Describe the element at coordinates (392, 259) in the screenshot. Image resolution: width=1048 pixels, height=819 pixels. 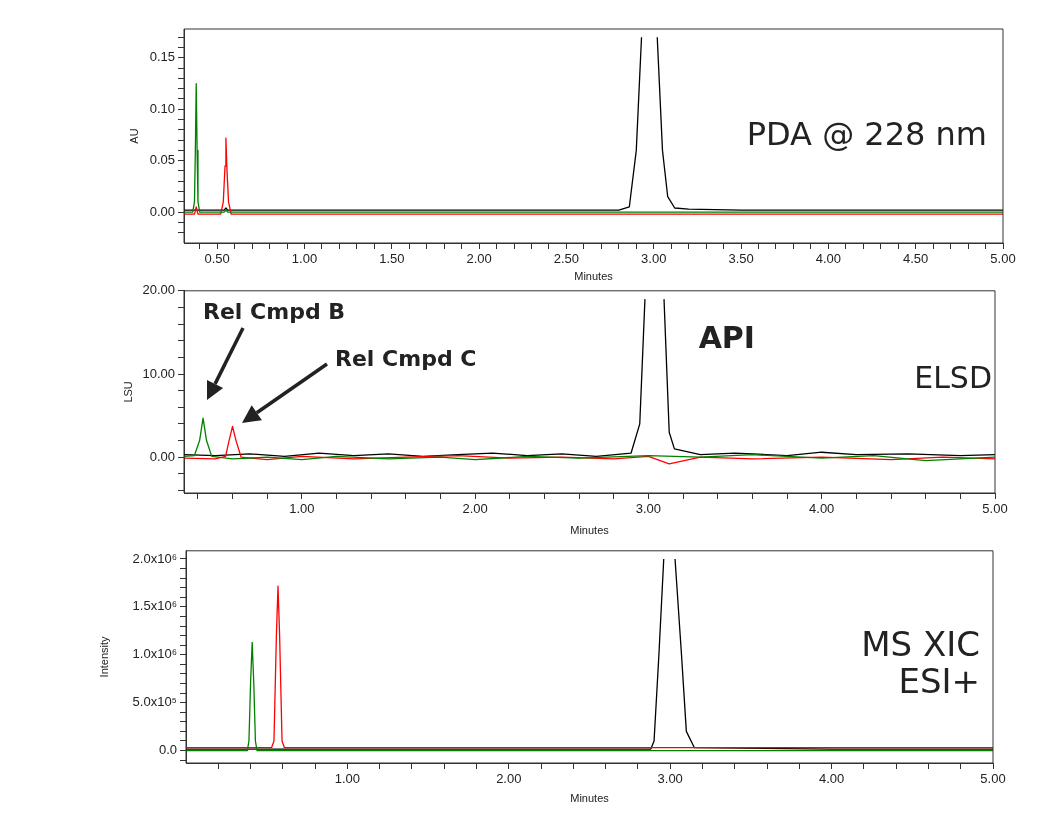
I see `x-tick-label: 1.50` at that location.